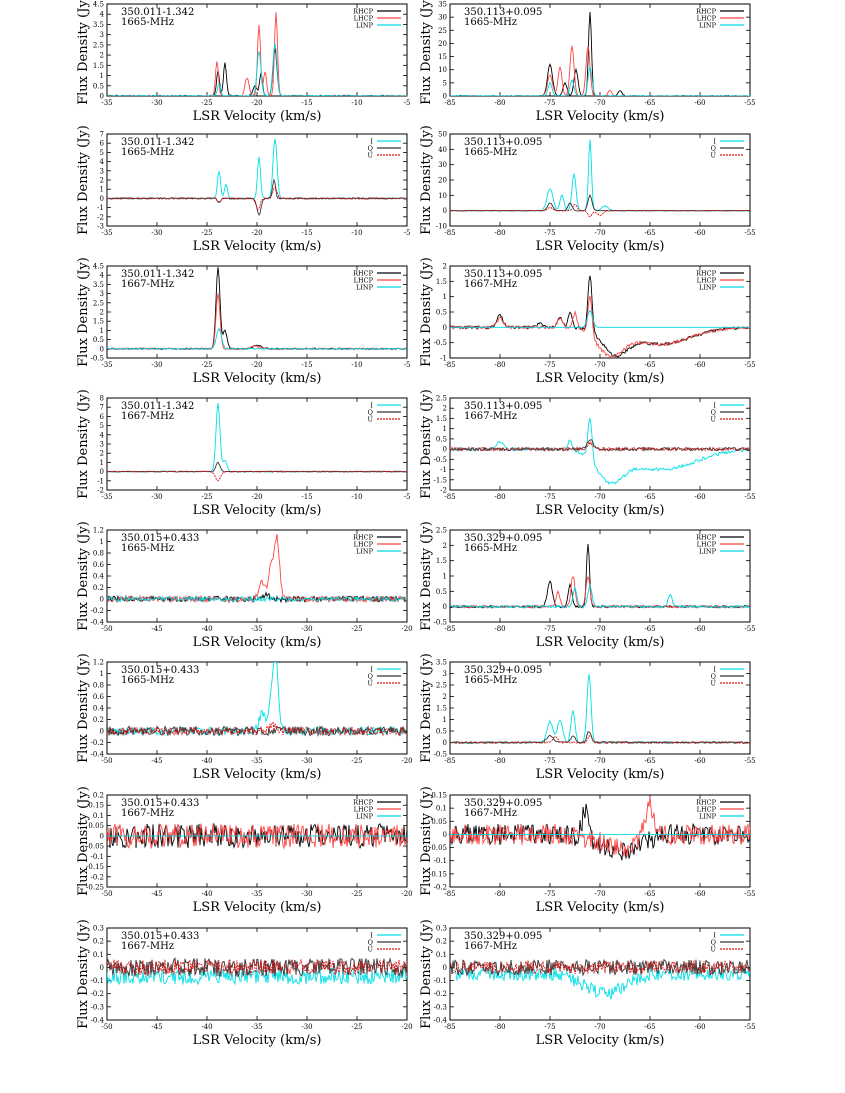 The width and height of the screenshot is (845, 1093). Describe the element at coordinates (256, 103) in the screenshot. I see `x-tick-label: -20` at that location.